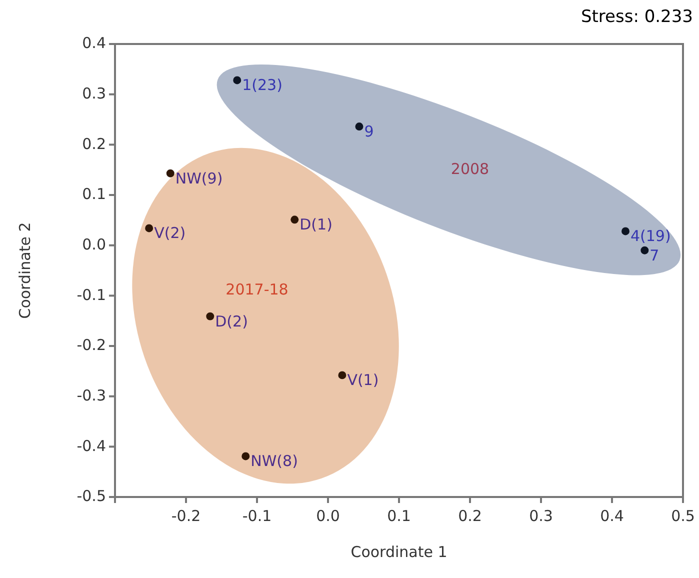 Image resolution: width=699 pixels, height=578 pixels. What do you see at coordinates (91, 496) in the screenshot?
I see `y-tick-label: -0.5` at bounding box center [91, 496].